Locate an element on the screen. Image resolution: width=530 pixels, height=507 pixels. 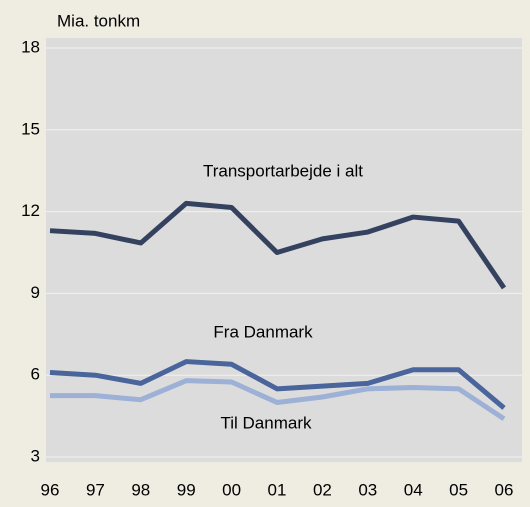
x-tick-label: 96 is located at coordinates (50, 489).